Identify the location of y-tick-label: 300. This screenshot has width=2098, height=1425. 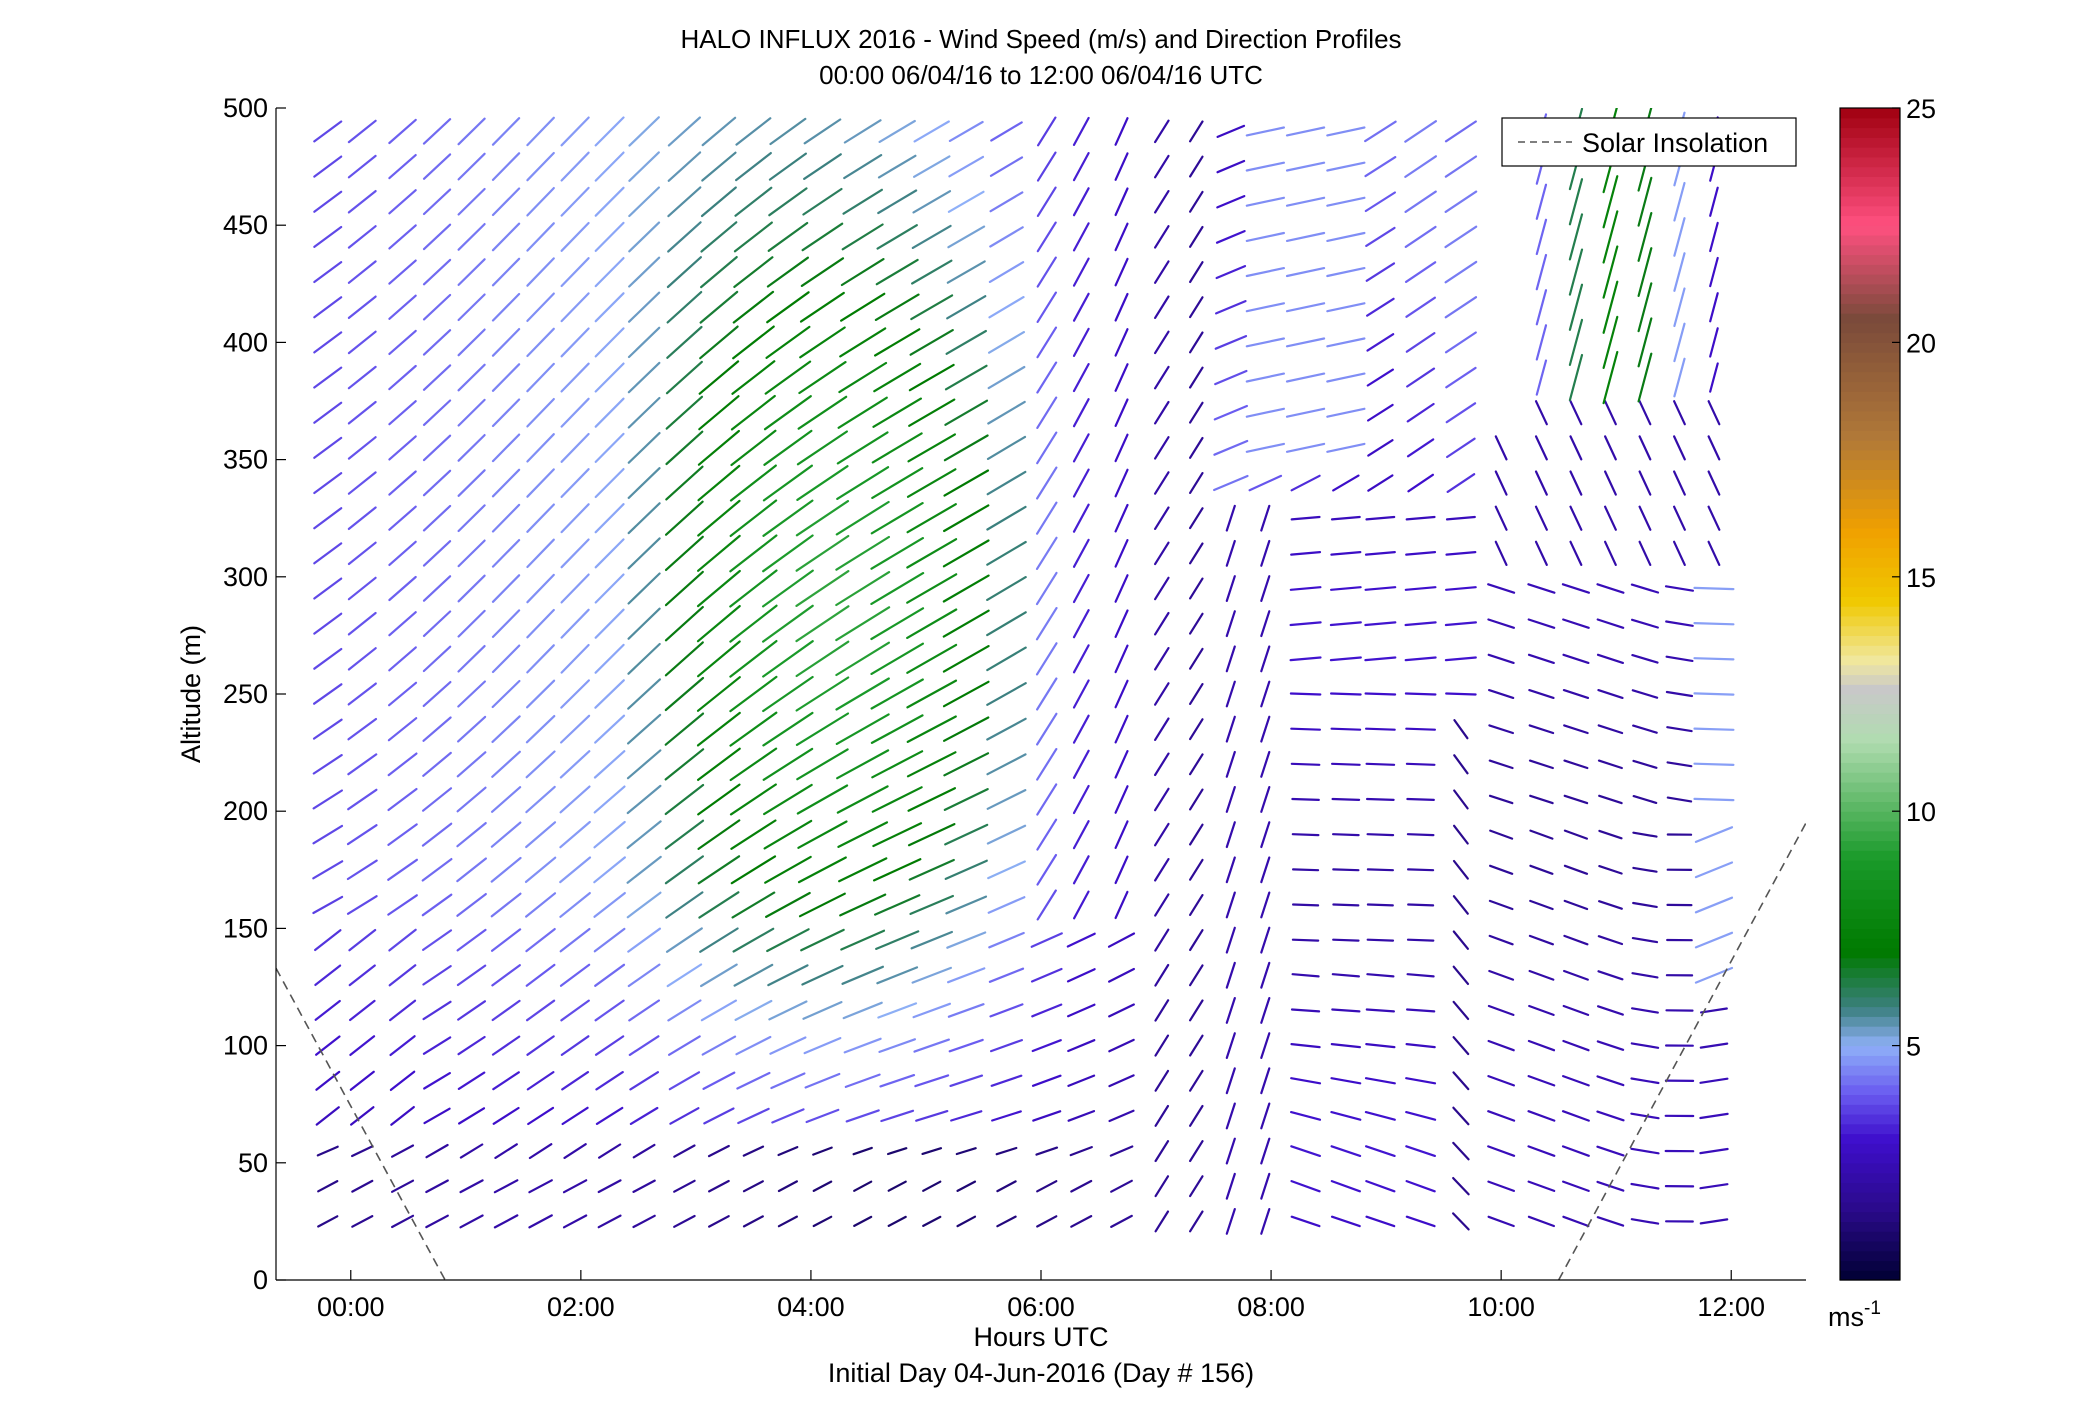
(245, 577).